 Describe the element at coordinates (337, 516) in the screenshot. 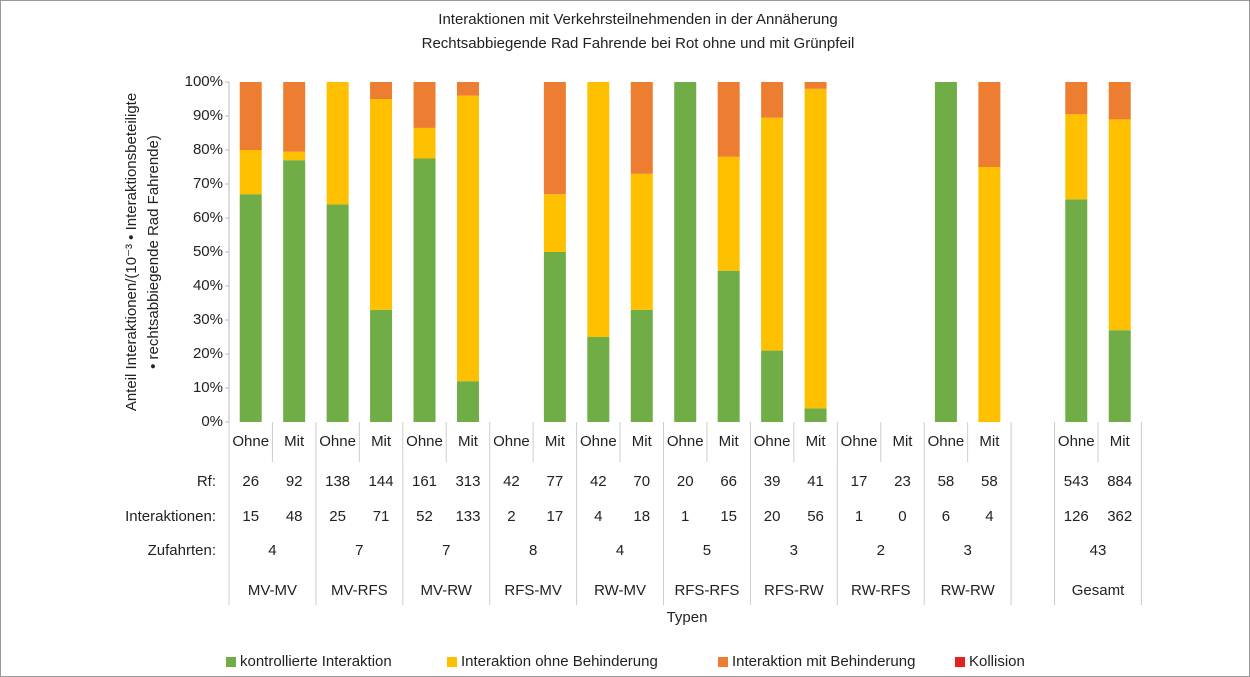

I see `table-cell: 25` at that location.